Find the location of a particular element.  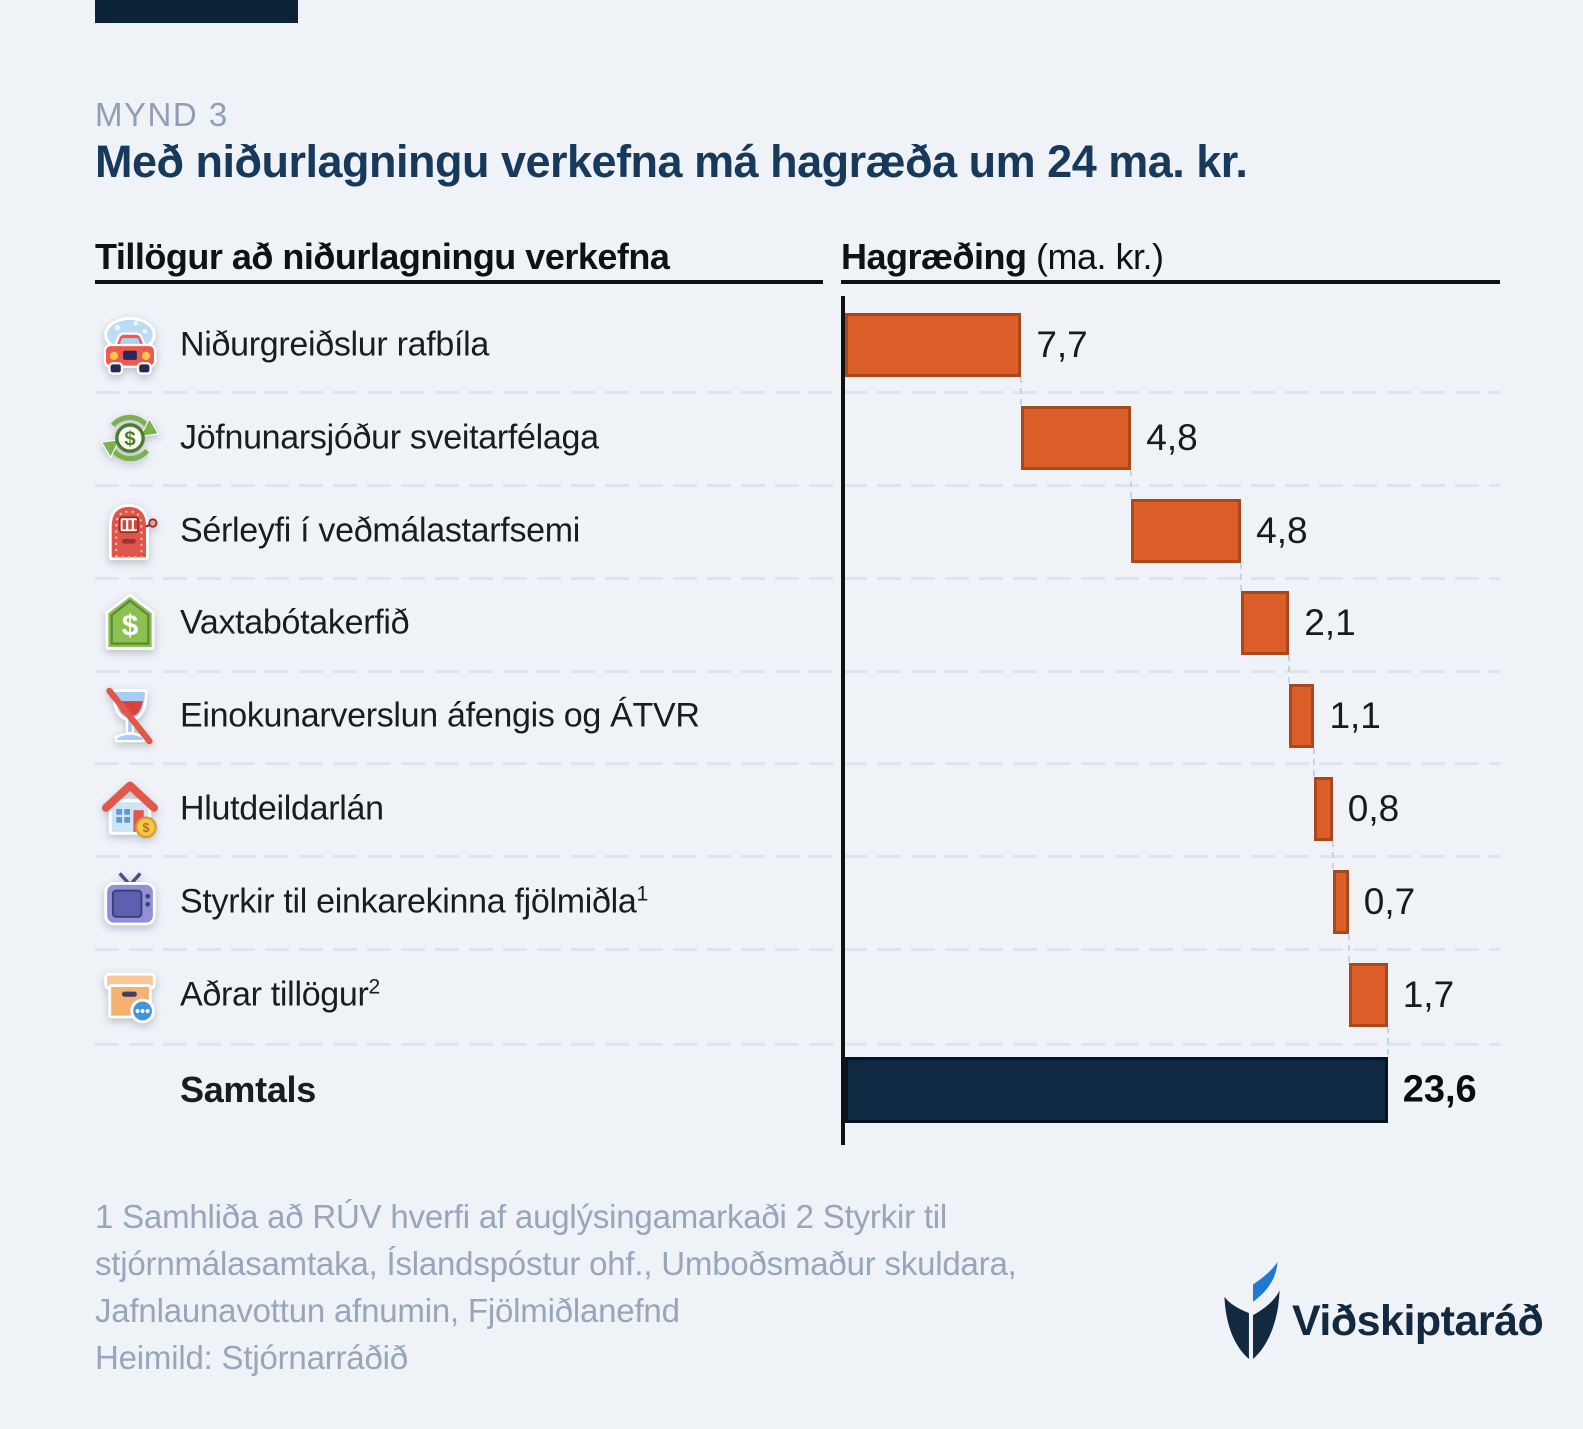

total-row-label: Samtals is located at coordinates (248, 1089).